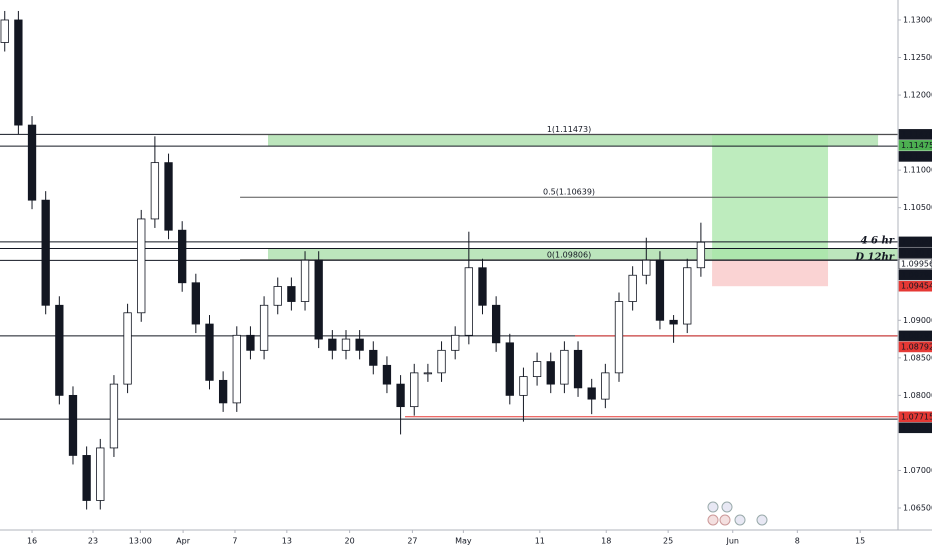  What do you see at coordinates (463, 541) in the screenshot?
I see `x-tick-label: May` at bounding box center [463, 541].